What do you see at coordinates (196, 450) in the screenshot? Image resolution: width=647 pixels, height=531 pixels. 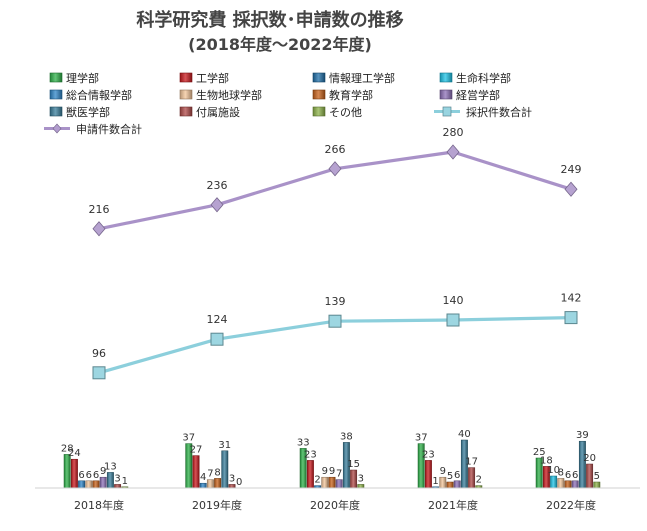 I see `bar-label-e5b7a5e5ada6e983a8-2: 27` at bounding box center [196, 450].